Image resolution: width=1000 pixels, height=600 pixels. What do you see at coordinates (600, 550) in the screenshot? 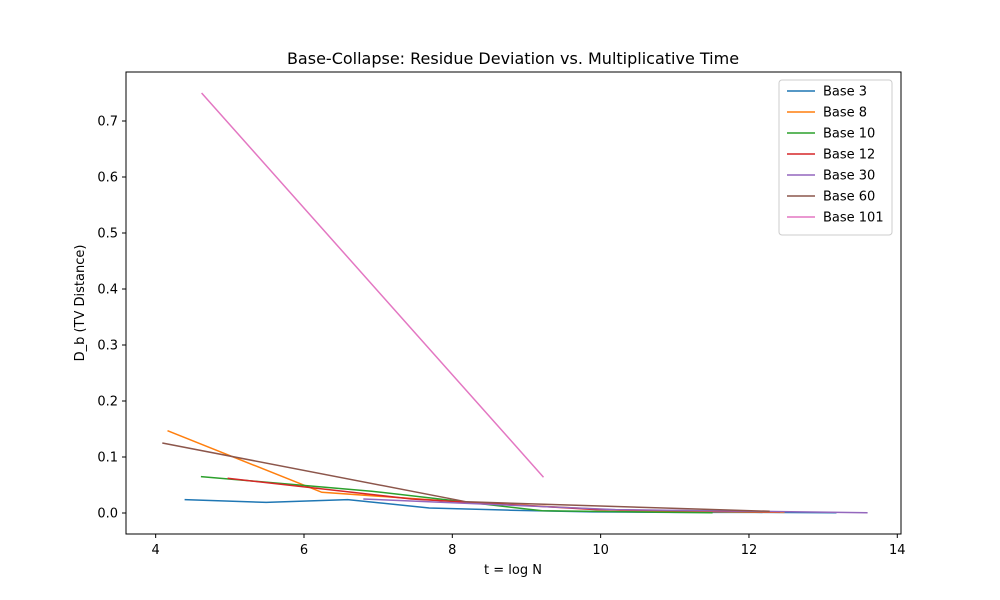
I see `x-tick-label: 10` at bounding box center [600, 550].